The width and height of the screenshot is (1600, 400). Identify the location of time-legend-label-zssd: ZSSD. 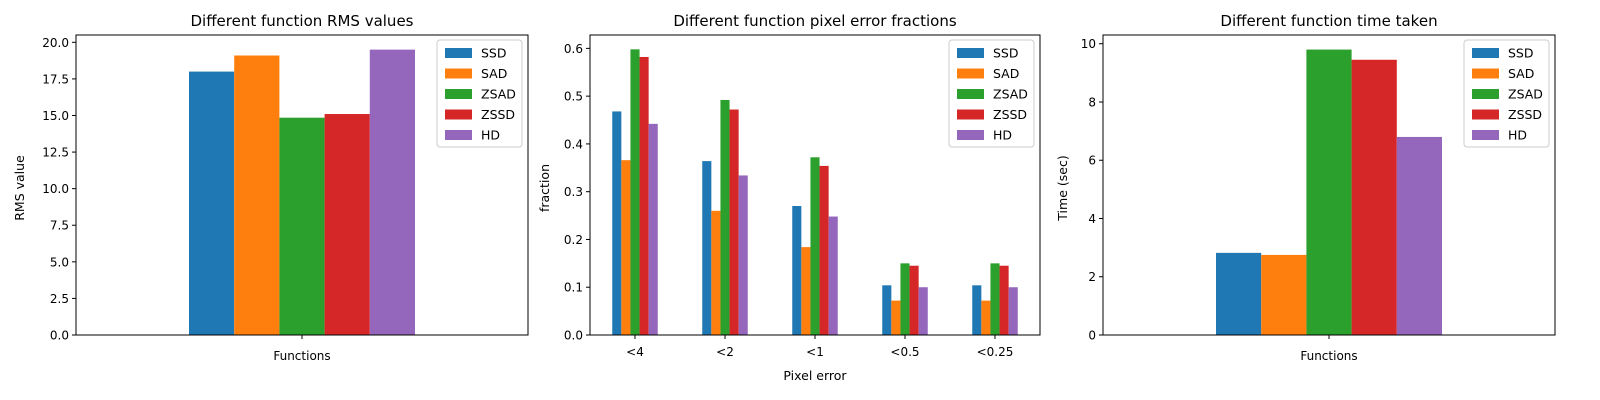
(1525, 114).